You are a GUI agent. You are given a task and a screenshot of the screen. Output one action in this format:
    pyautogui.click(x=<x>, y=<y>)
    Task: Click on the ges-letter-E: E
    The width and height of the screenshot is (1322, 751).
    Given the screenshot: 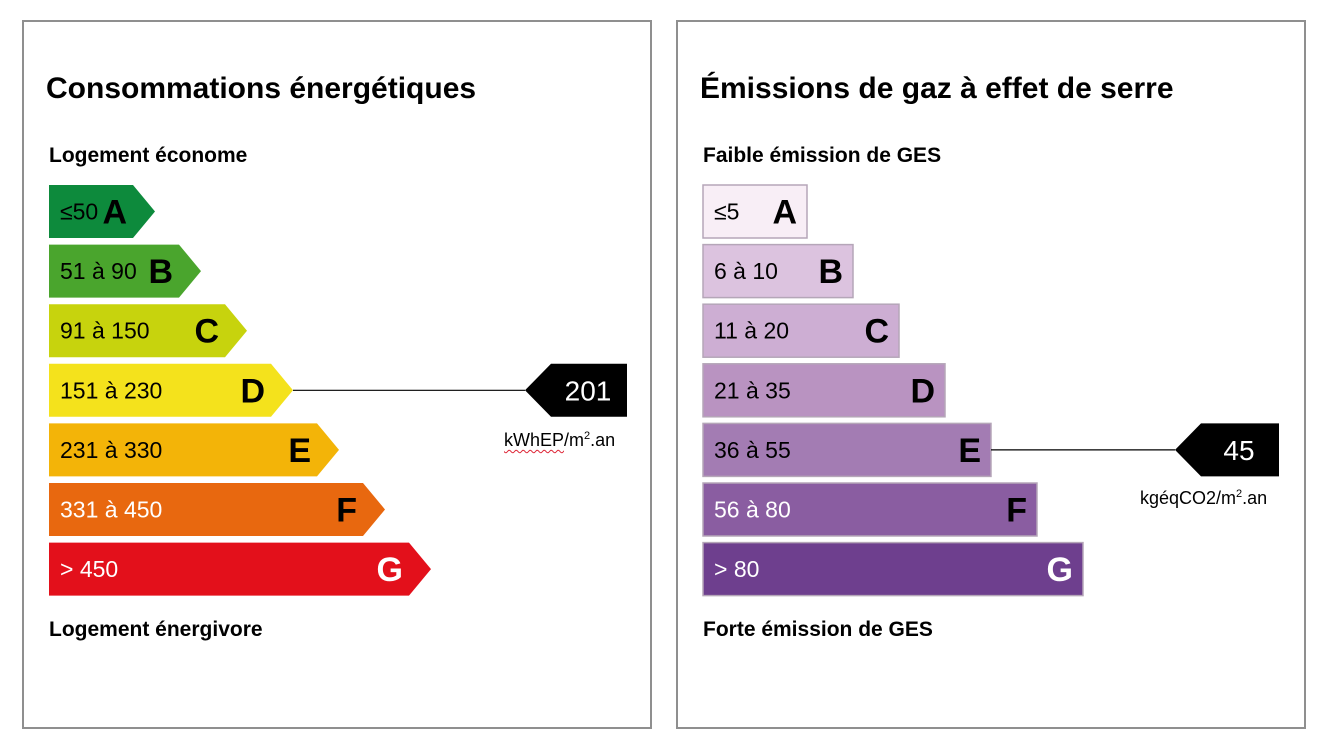 What is the action you would take?
    pyautogui.click(x=969, y=451)
    